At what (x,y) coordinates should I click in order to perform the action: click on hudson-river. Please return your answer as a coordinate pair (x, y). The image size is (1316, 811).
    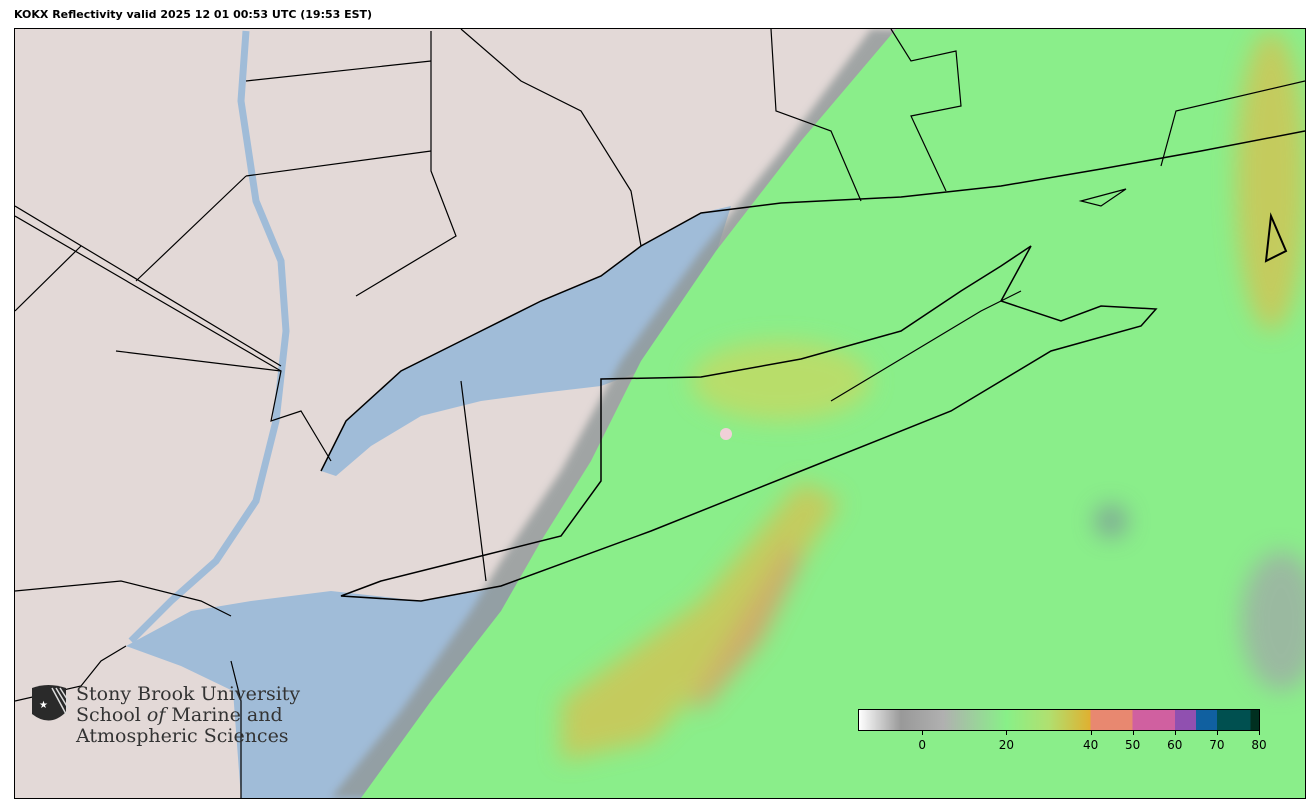
    Looking at the image, I should click on (209, 337).